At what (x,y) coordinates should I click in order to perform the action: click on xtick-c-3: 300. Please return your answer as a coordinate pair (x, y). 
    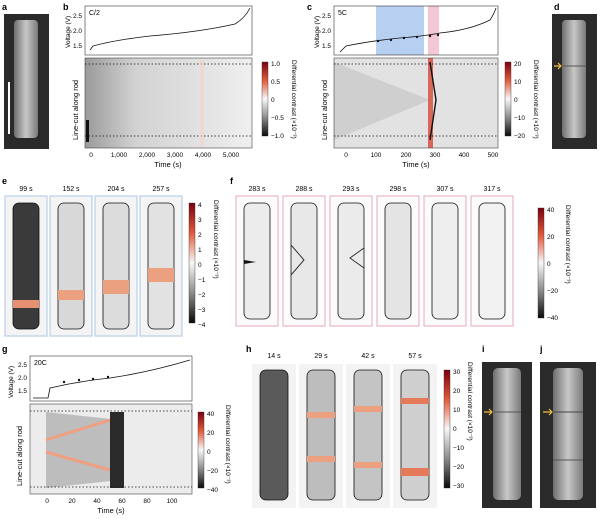
    Looking at the image, I should click on (435, 155).